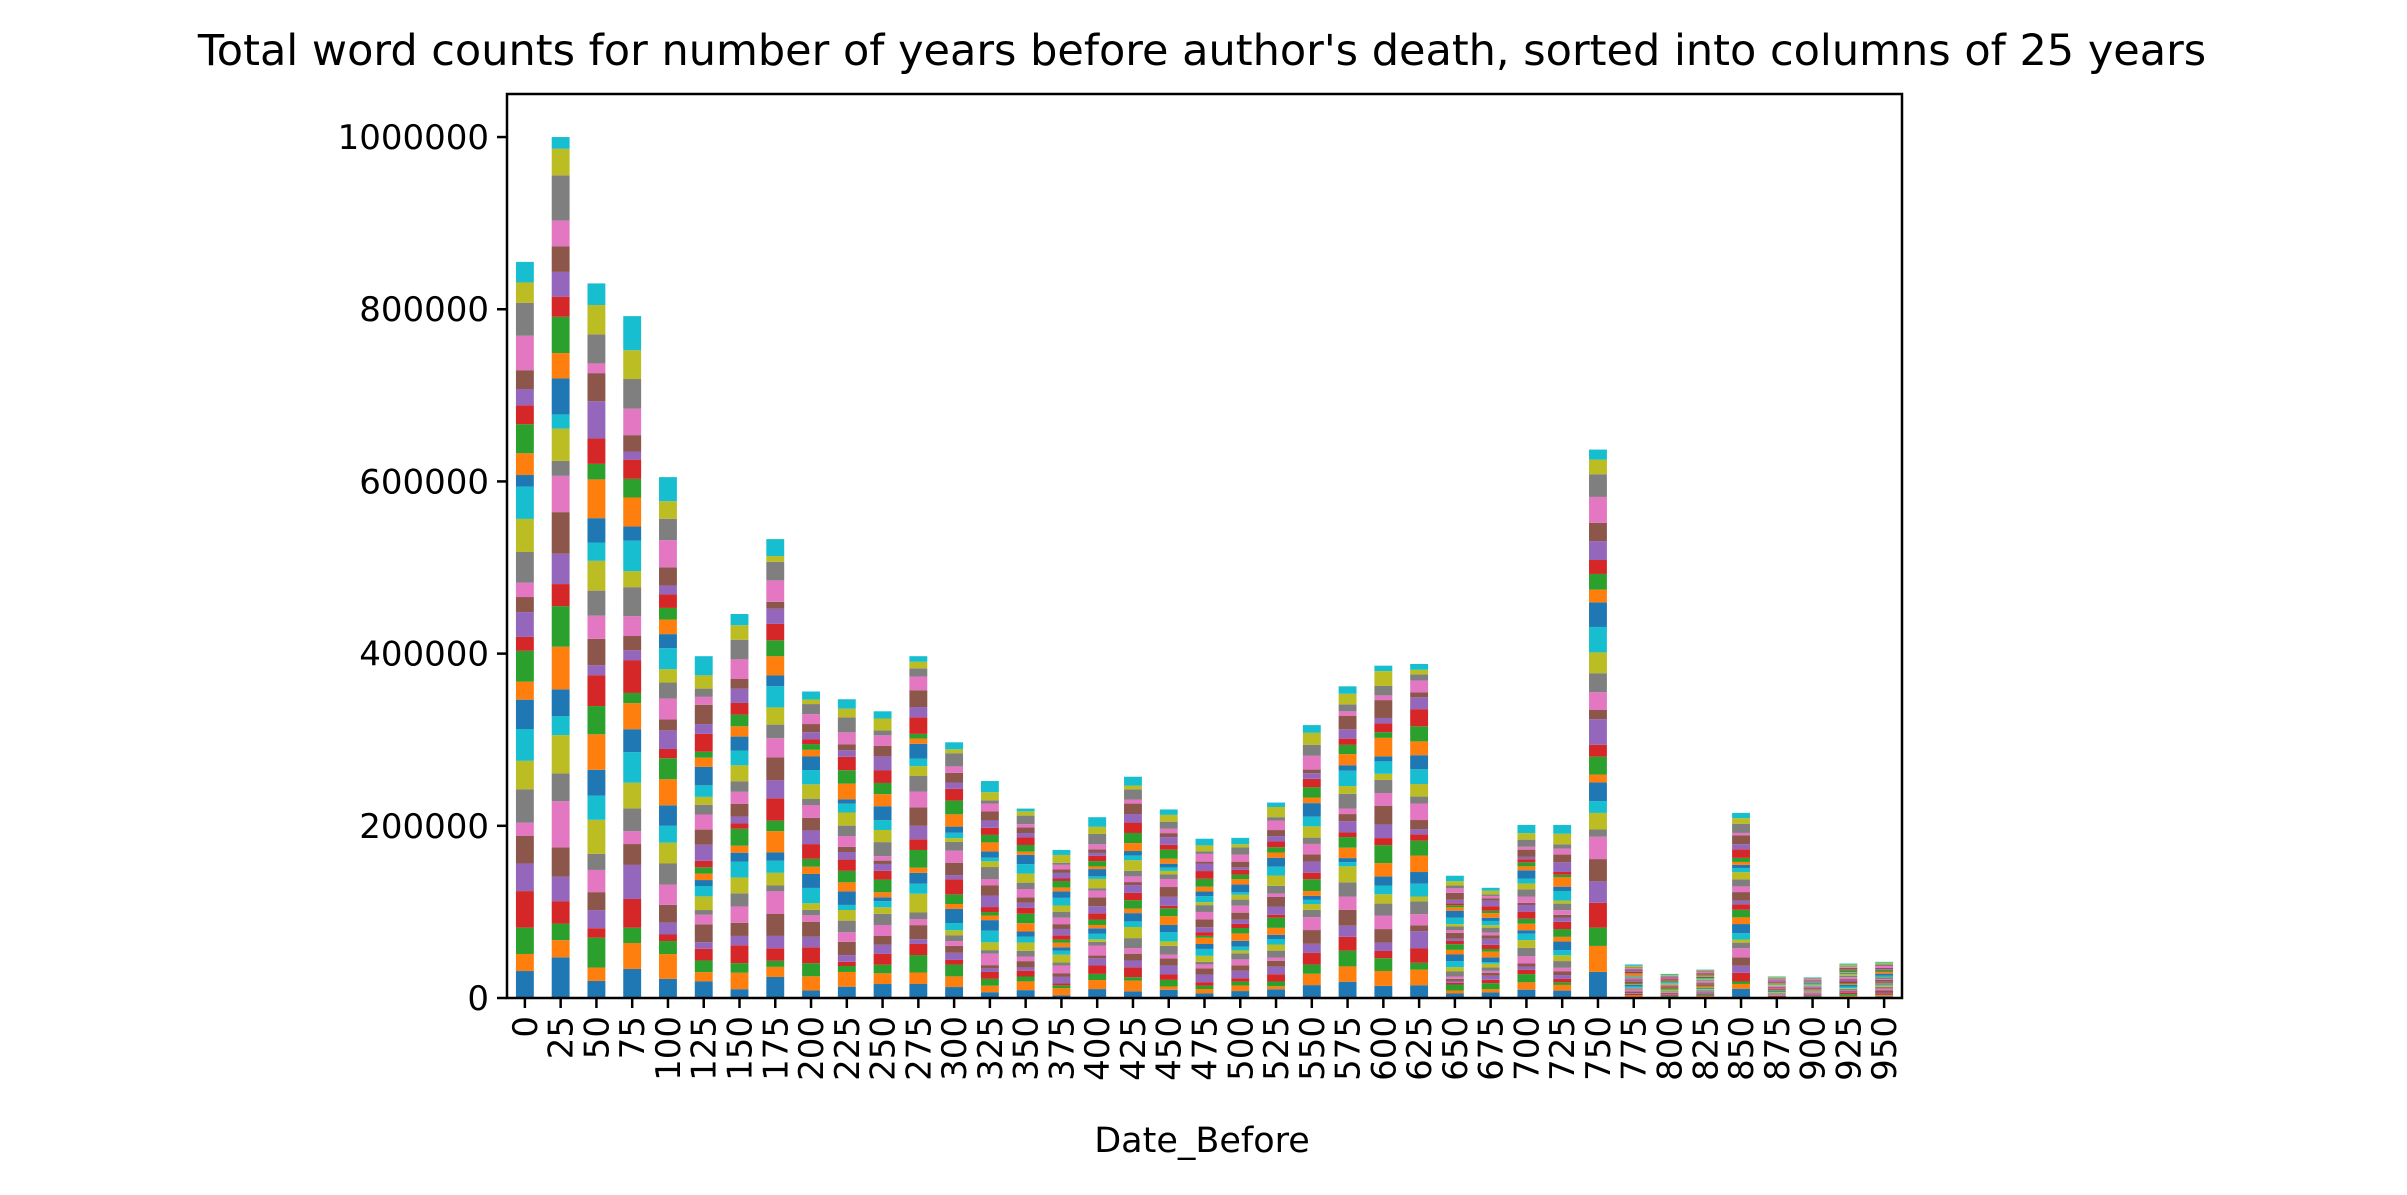 This screenshot has height=1195, width=2407. Describe the element at coordinates (478, 999) in the screenshot. I see `y-tick-label: 0` at that location.